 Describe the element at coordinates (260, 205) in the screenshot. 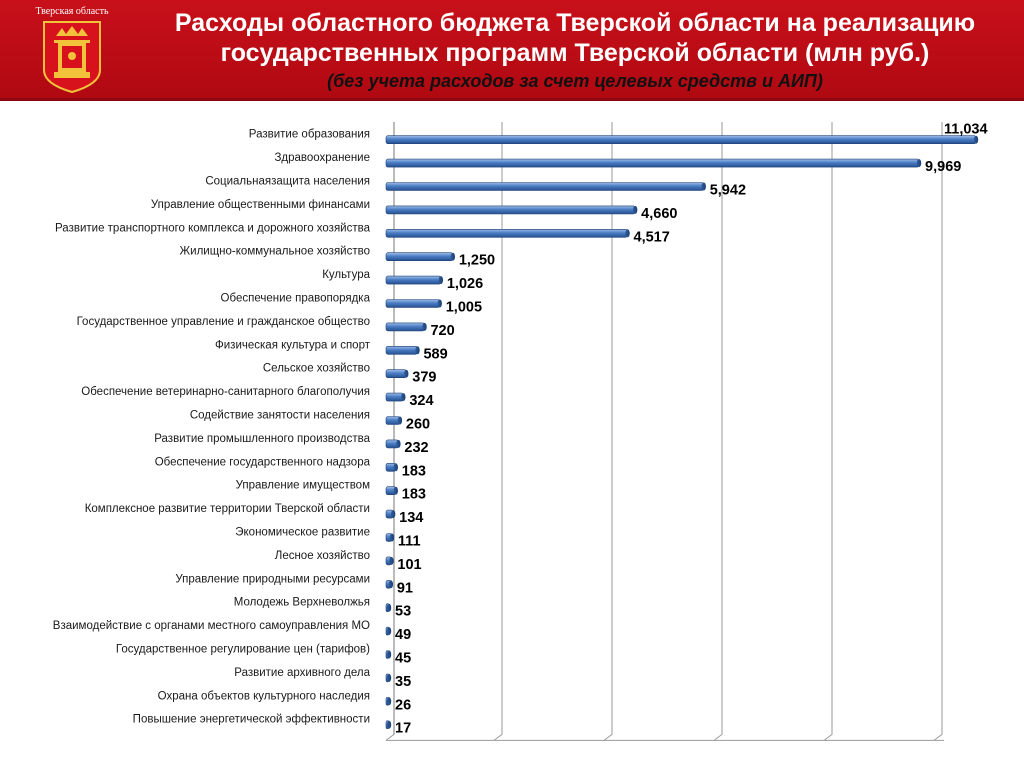

I see `category-label: Управление общественными финансами` at that location.